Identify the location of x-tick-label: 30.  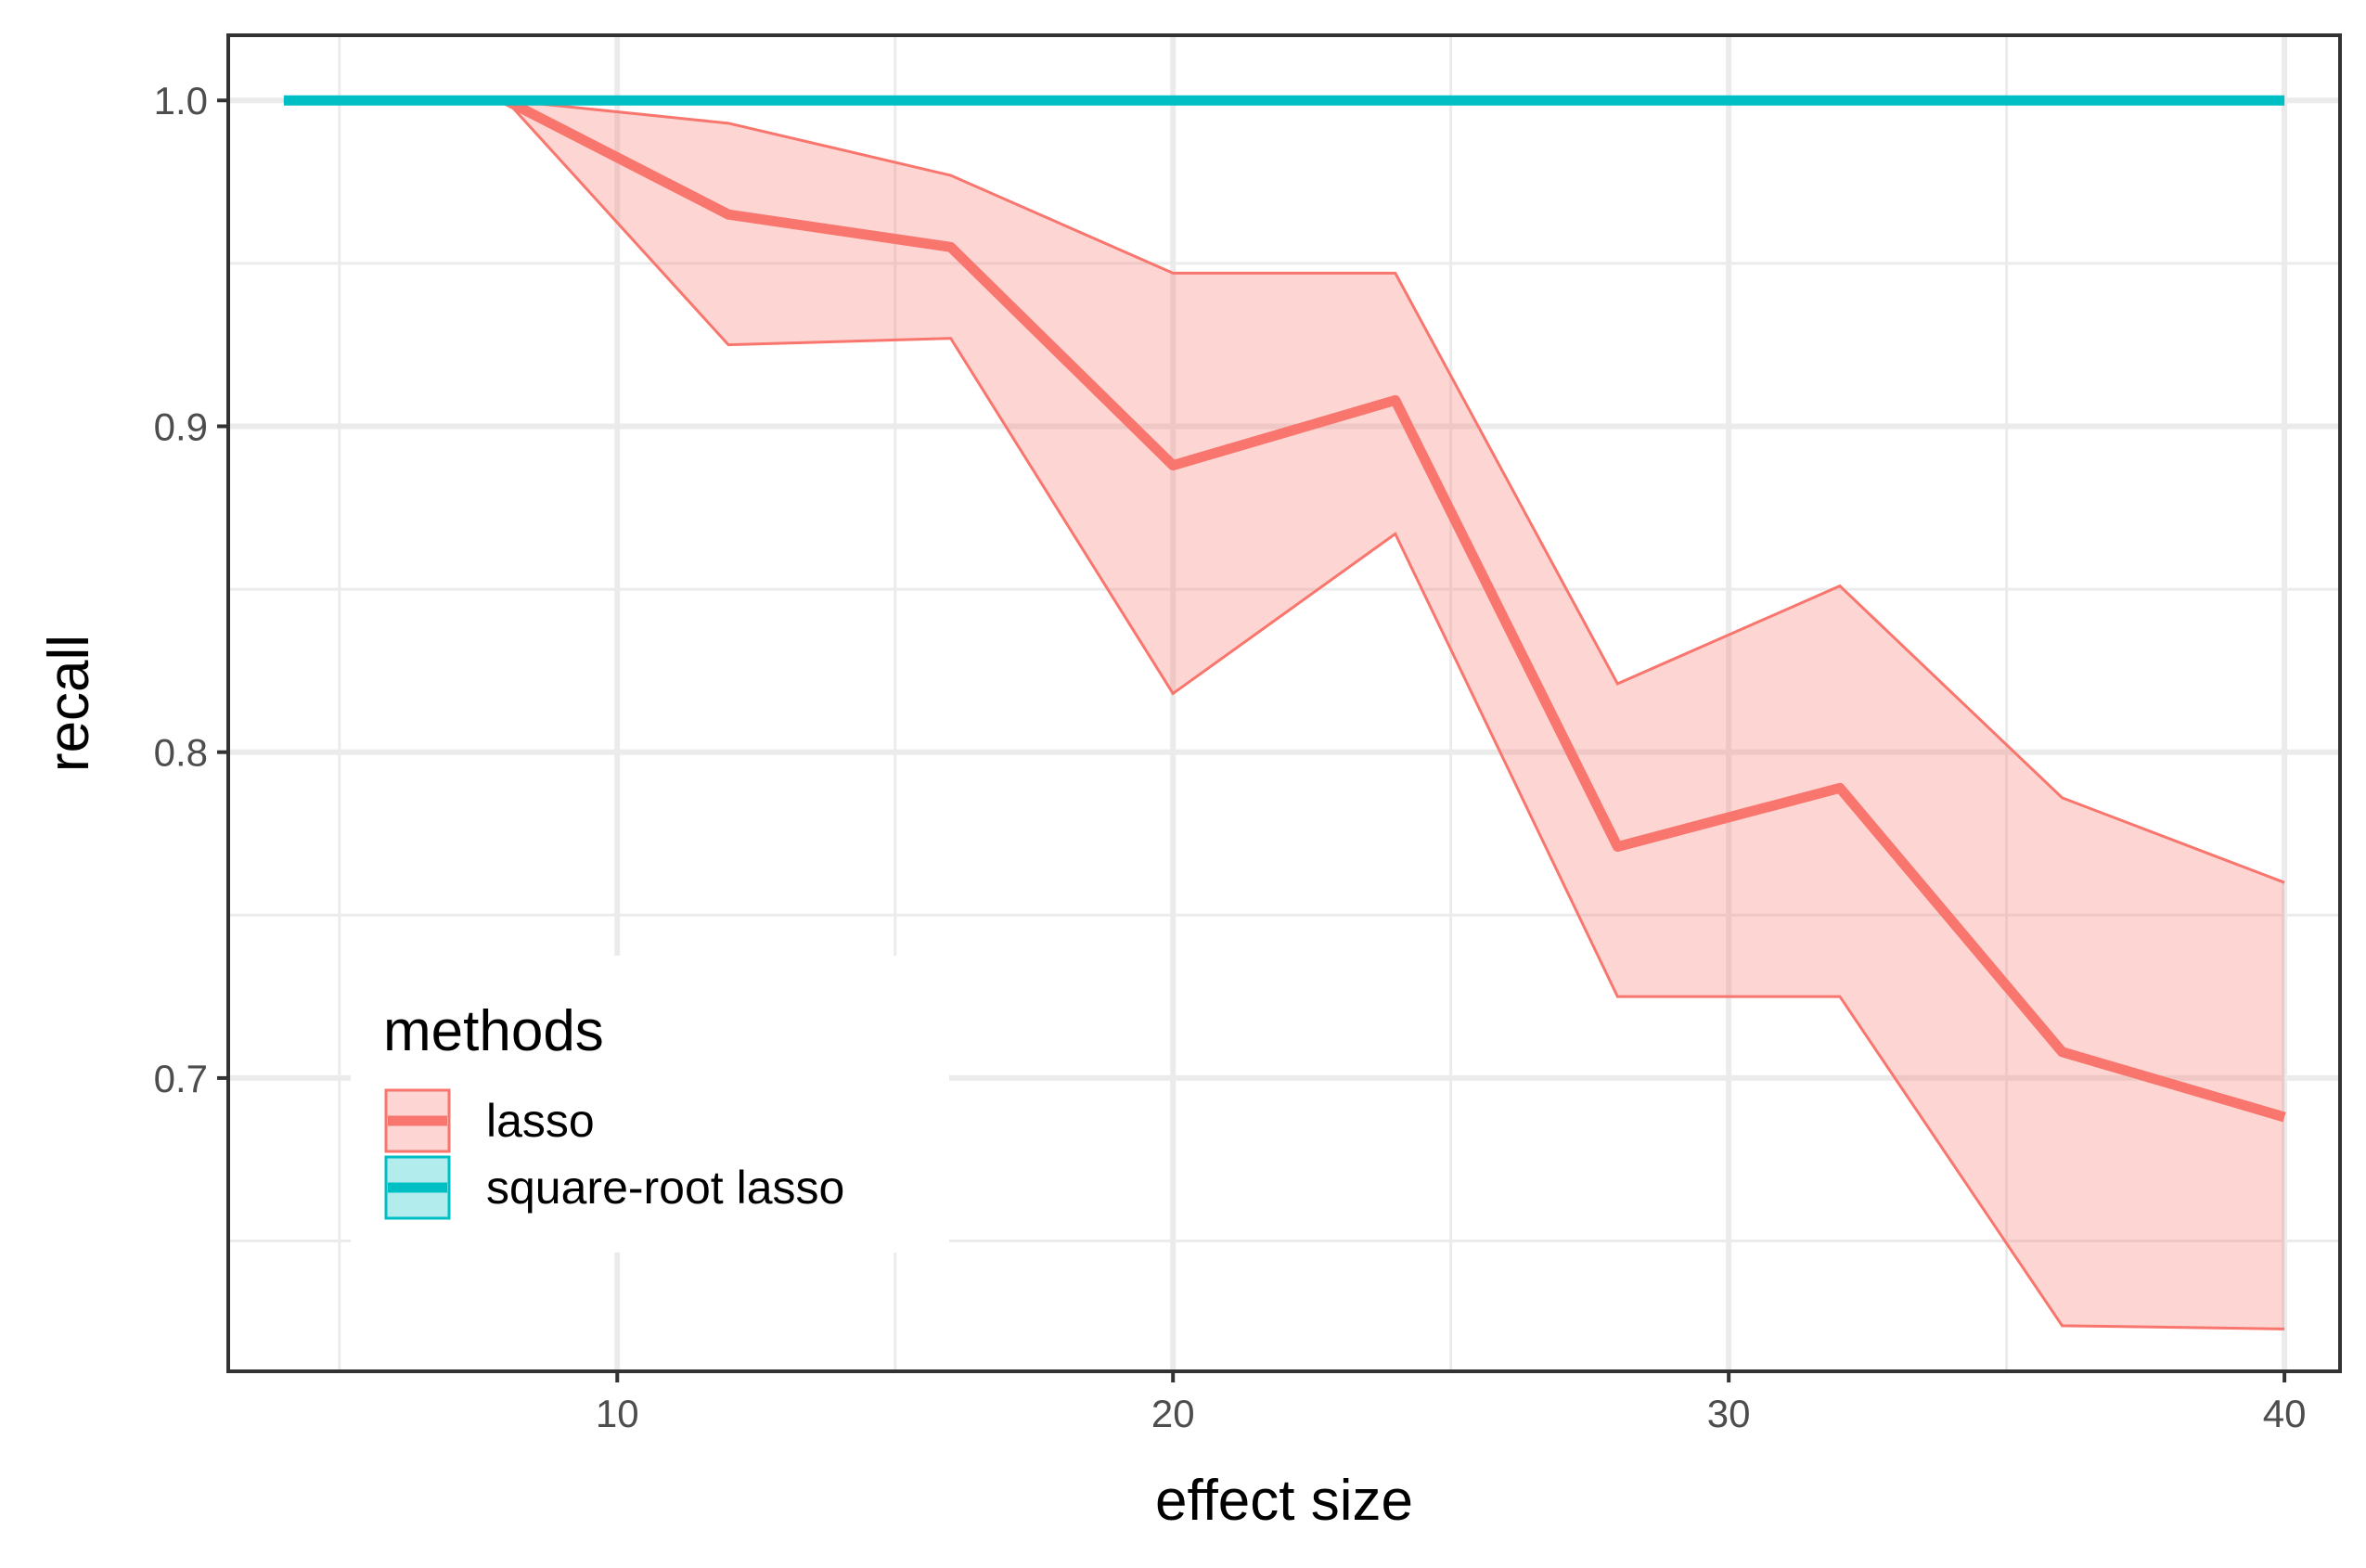
(1729, 1414).